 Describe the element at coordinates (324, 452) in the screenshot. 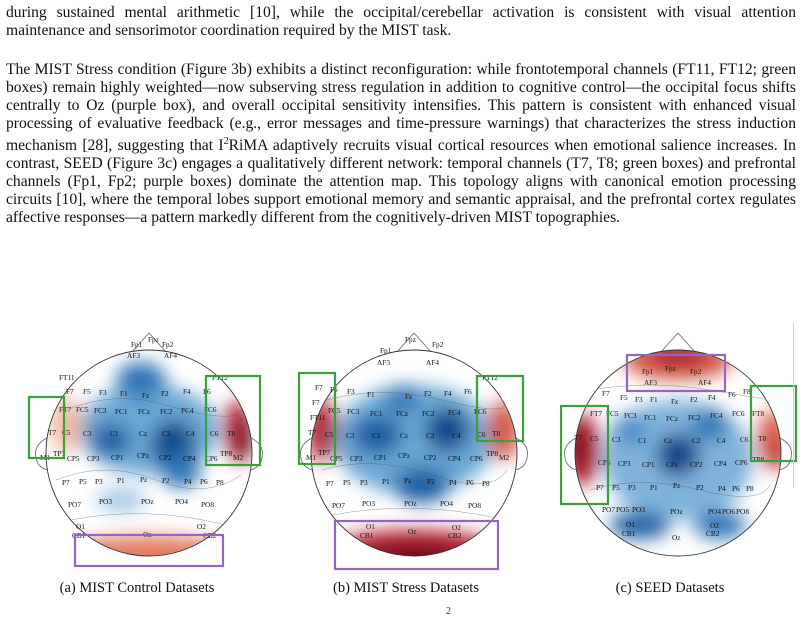

I see `electrode-label: TP7` at that location.